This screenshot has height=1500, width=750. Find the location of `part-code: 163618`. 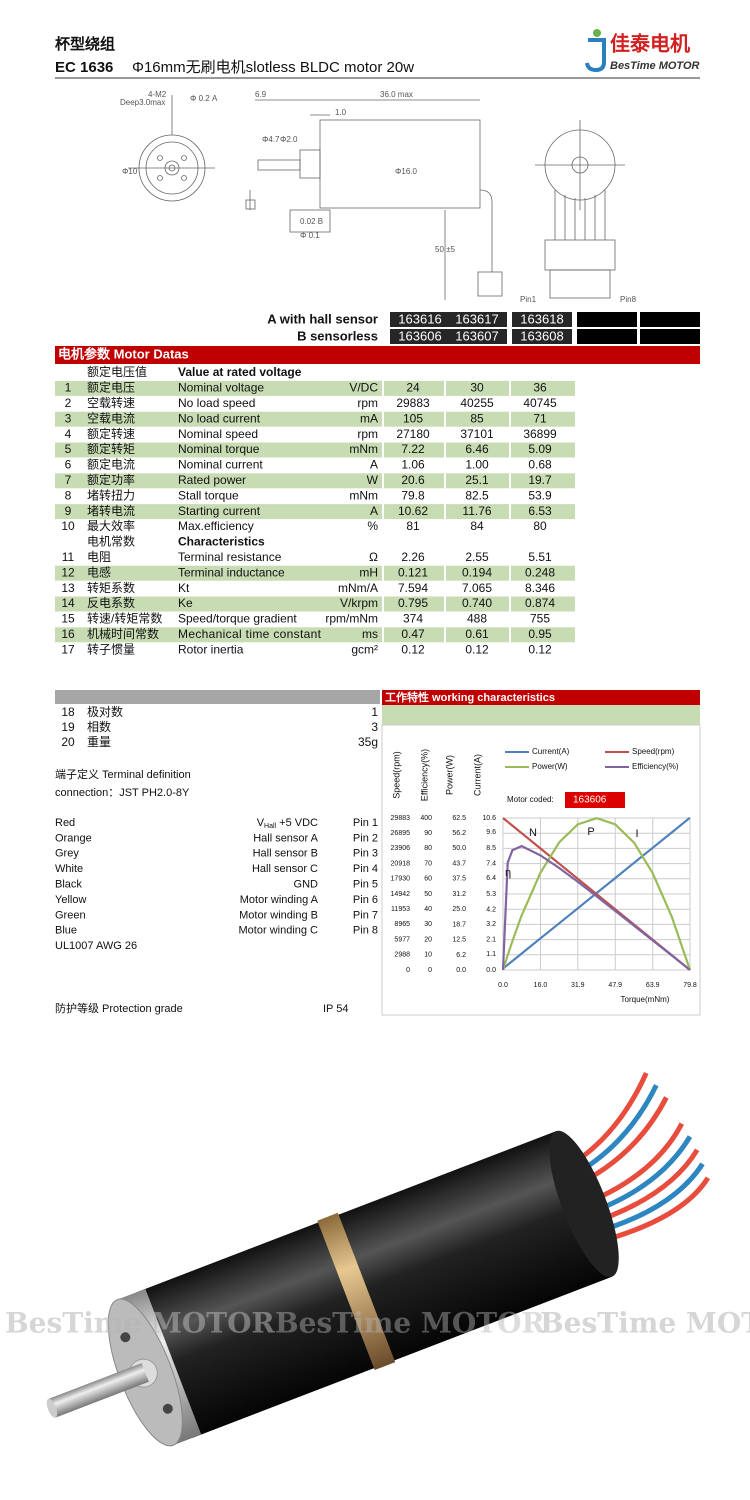

part-code: 163618 is located at coordinates (541, 318).